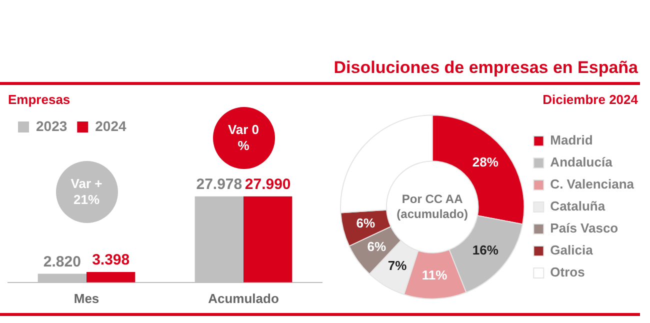 Image resolution: width=650 pixels, height=323 pixels. What do you see at coordinates (243, 138) in the screenshot?
I see `round-badge: Var 0 %` at bounding box center [243, 138].